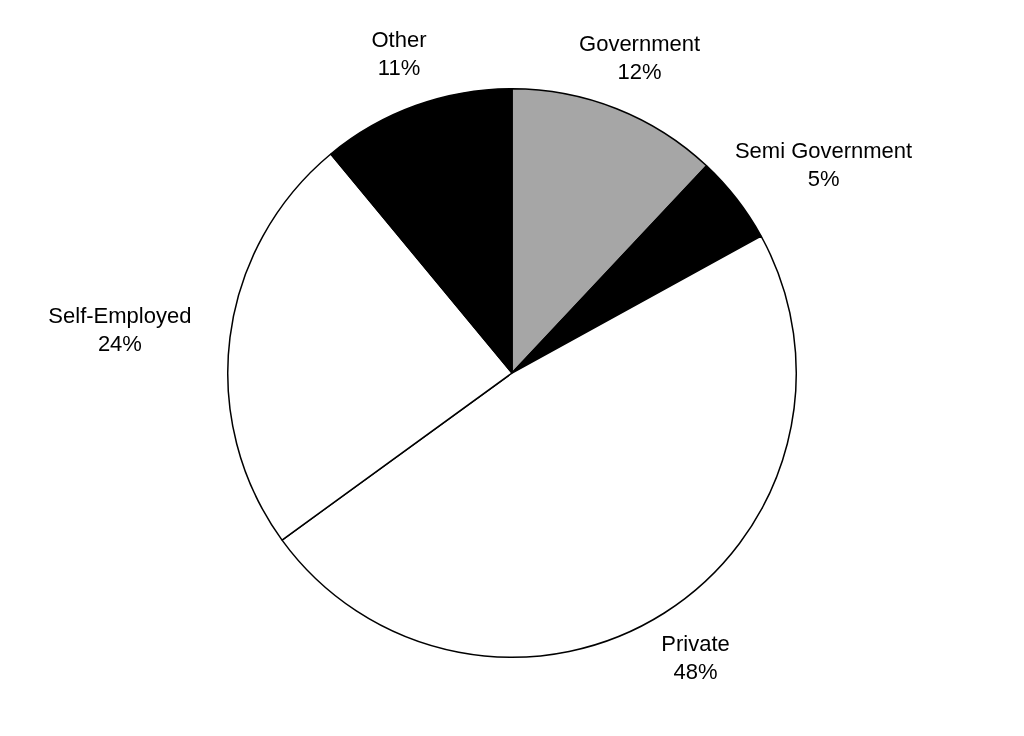 This screenshot has width=1024, height=736. I want to click on slice-label: Government, so click(640, 43).